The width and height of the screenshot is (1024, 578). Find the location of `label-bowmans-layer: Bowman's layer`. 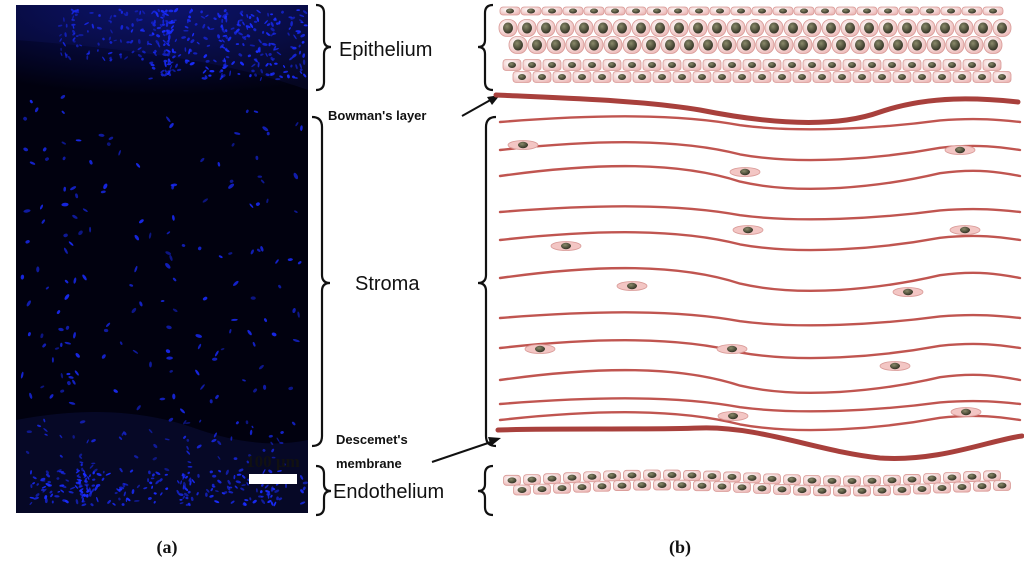

label-bowmans-layer: Bowman's layer is located at coordinates (377, 115).